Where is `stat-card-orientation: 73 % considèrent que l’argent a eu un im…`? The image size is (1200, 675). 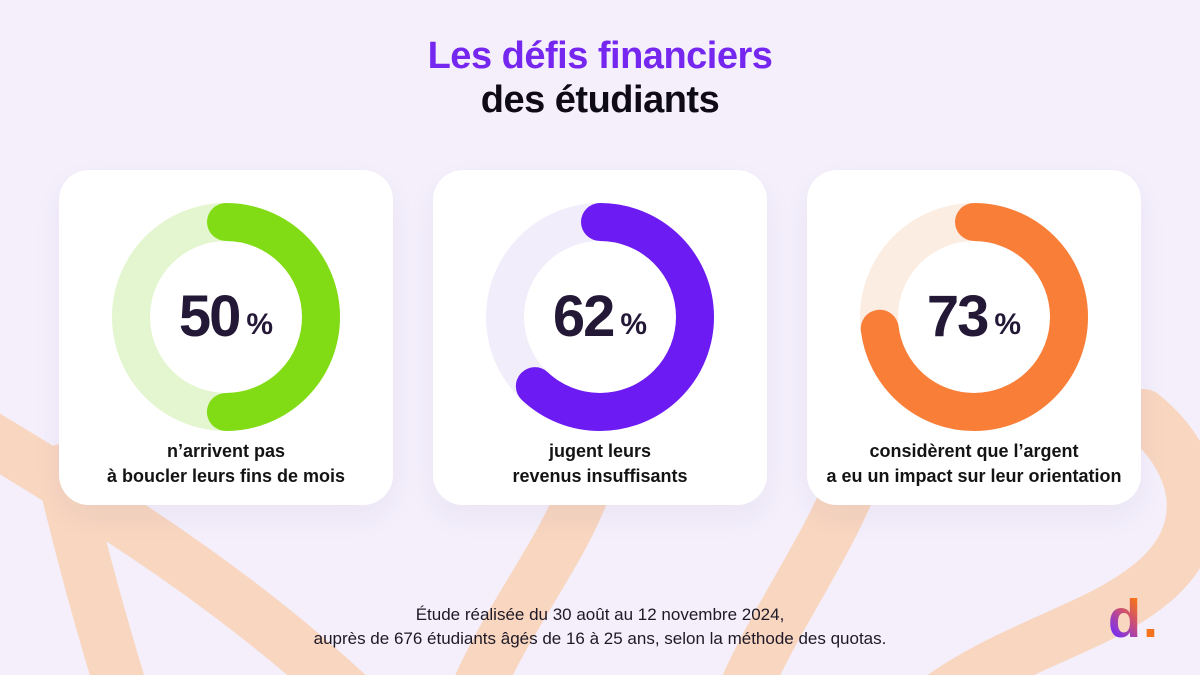
stat-card-orientation: 73 % considèrent que l’argent a eu un im… is located at coordinates (974, 337).